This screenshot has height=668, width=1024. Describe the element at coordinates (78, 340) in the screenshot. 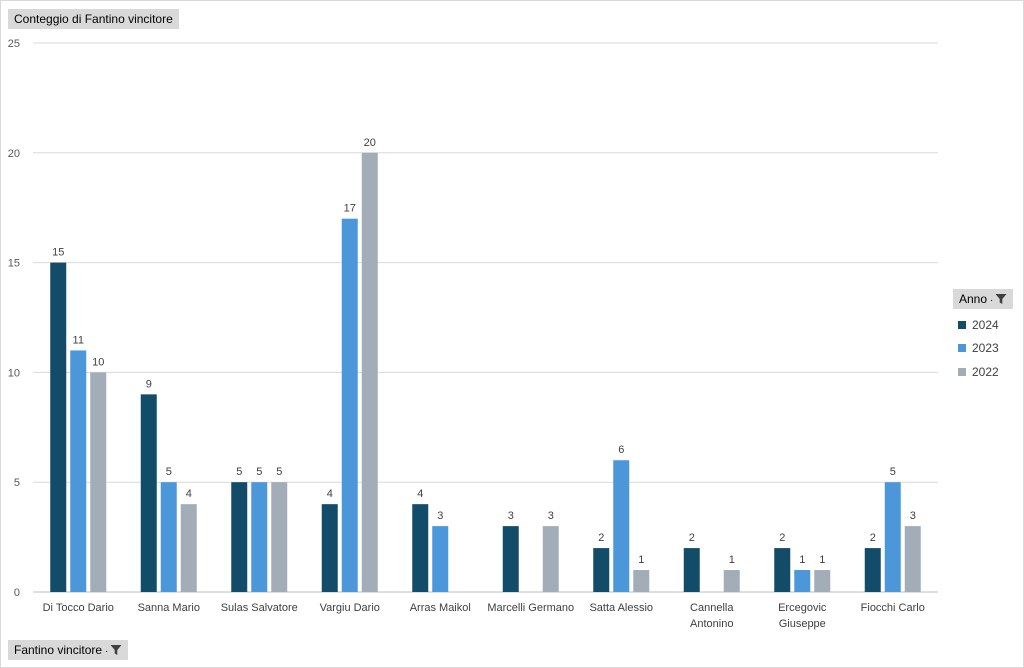

I see `data-label: 11` at that location.